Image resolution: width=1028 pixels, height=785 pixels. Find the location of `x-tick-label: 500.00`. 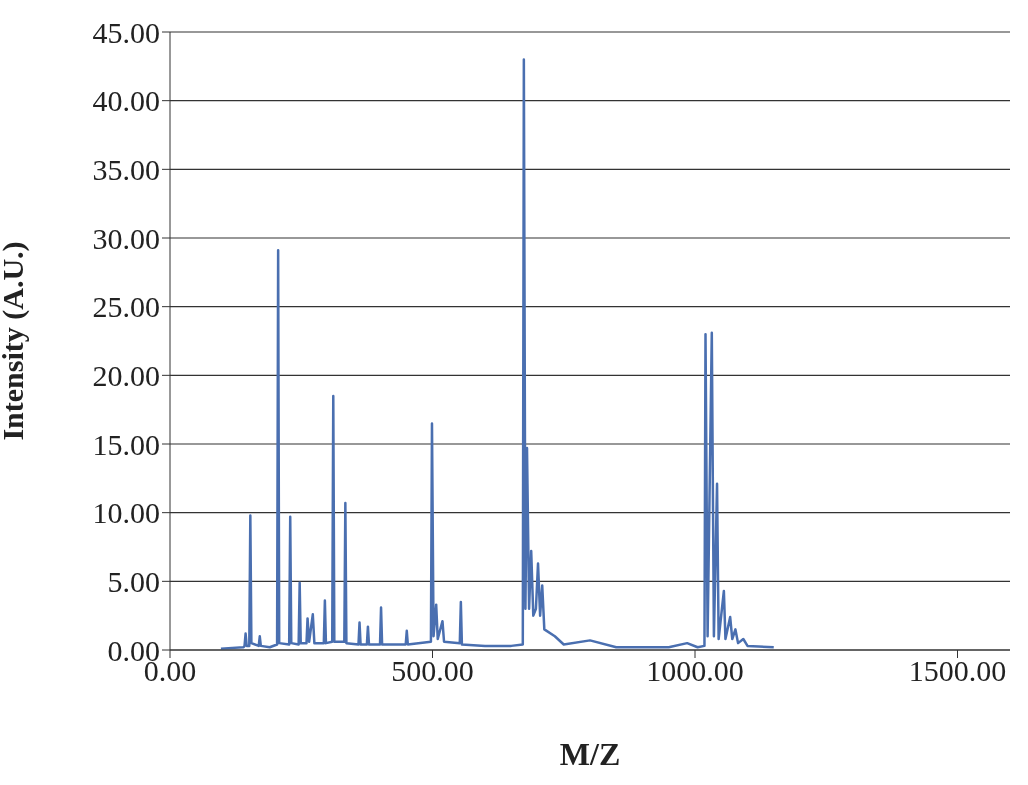

x-tick-label: 500.00 is located at coordinates (432, 671).